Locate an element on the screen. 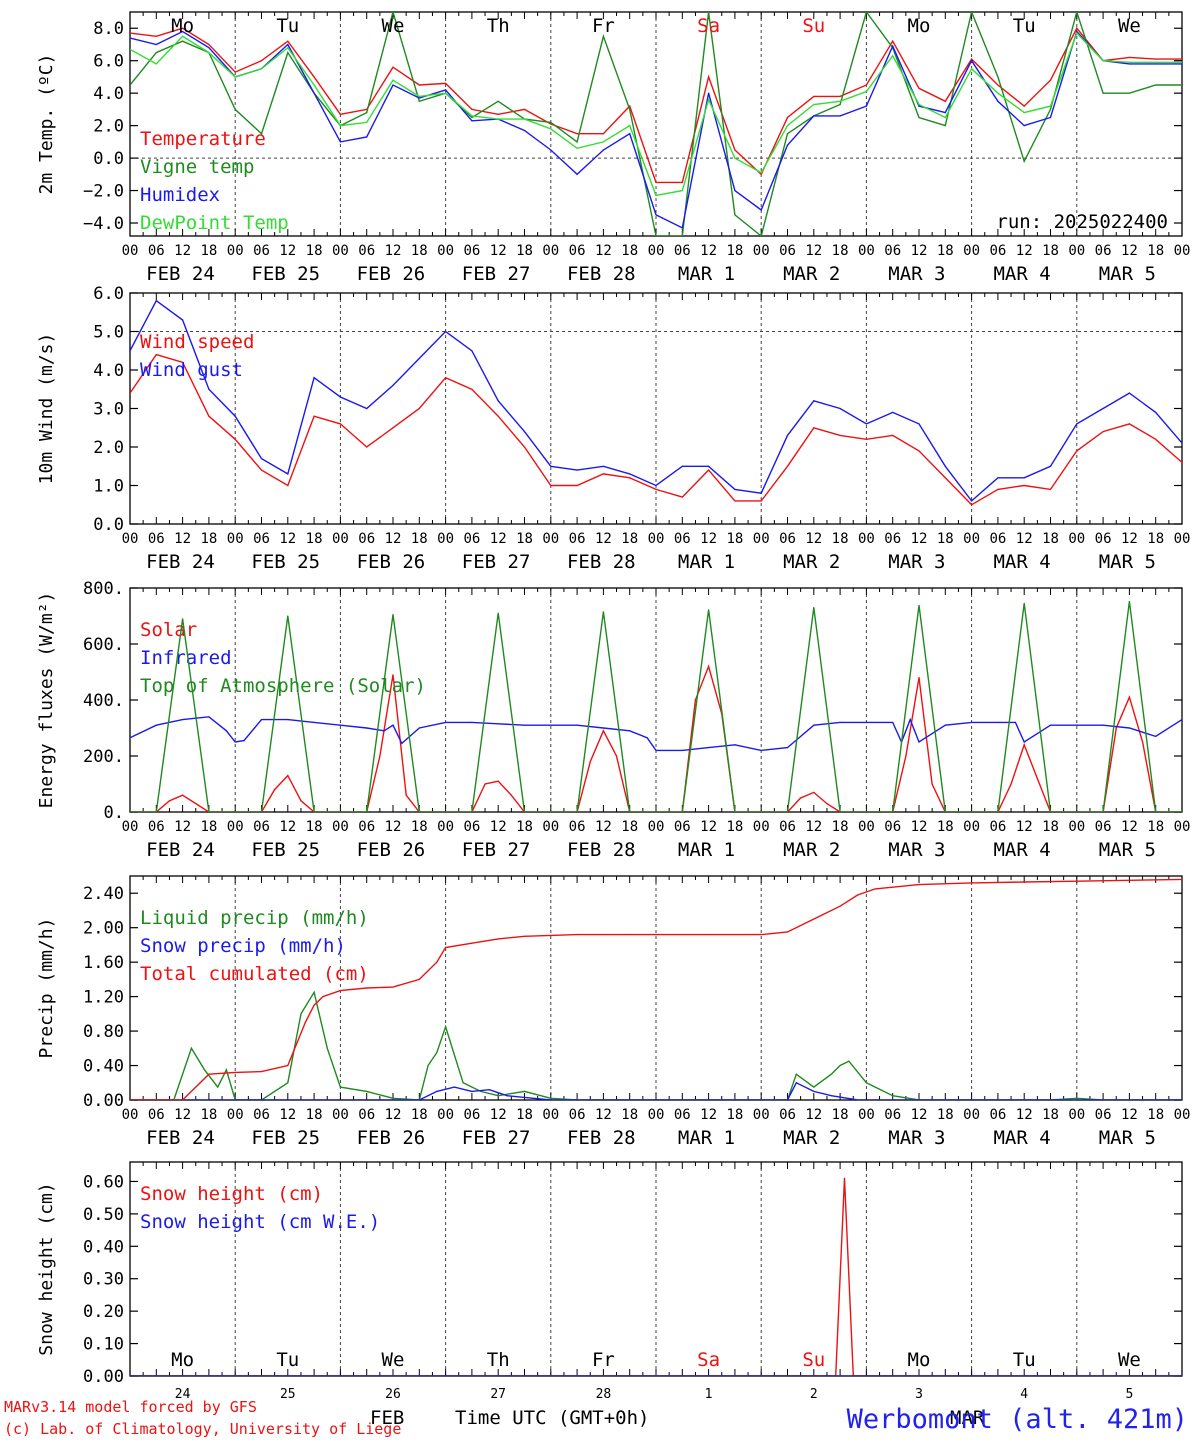  legend-entry: Solar is located at coordinates (168, 630).